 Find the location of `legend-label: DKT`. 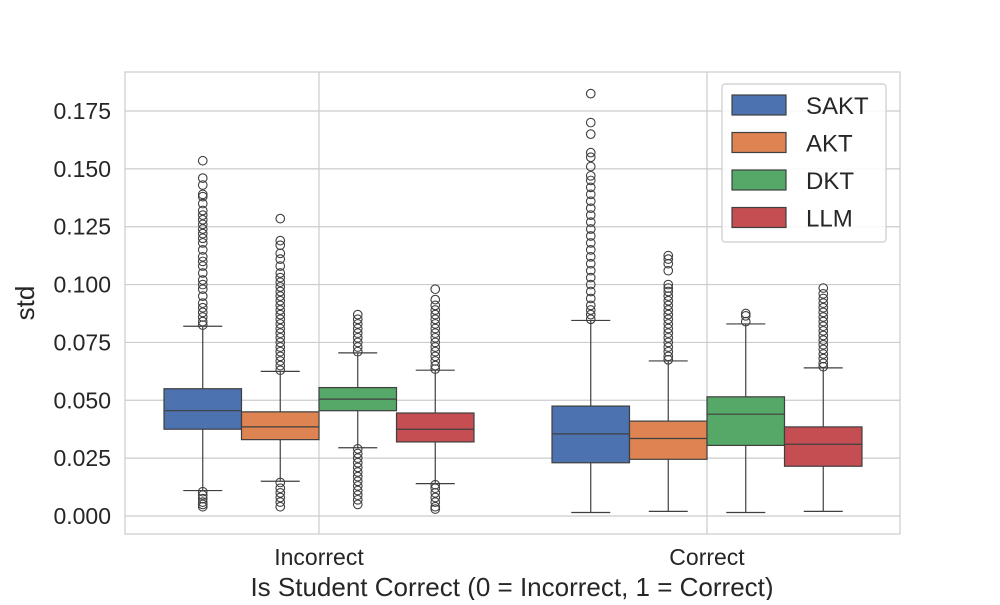

legend-label: DKT is located at coordinates (830, 181).